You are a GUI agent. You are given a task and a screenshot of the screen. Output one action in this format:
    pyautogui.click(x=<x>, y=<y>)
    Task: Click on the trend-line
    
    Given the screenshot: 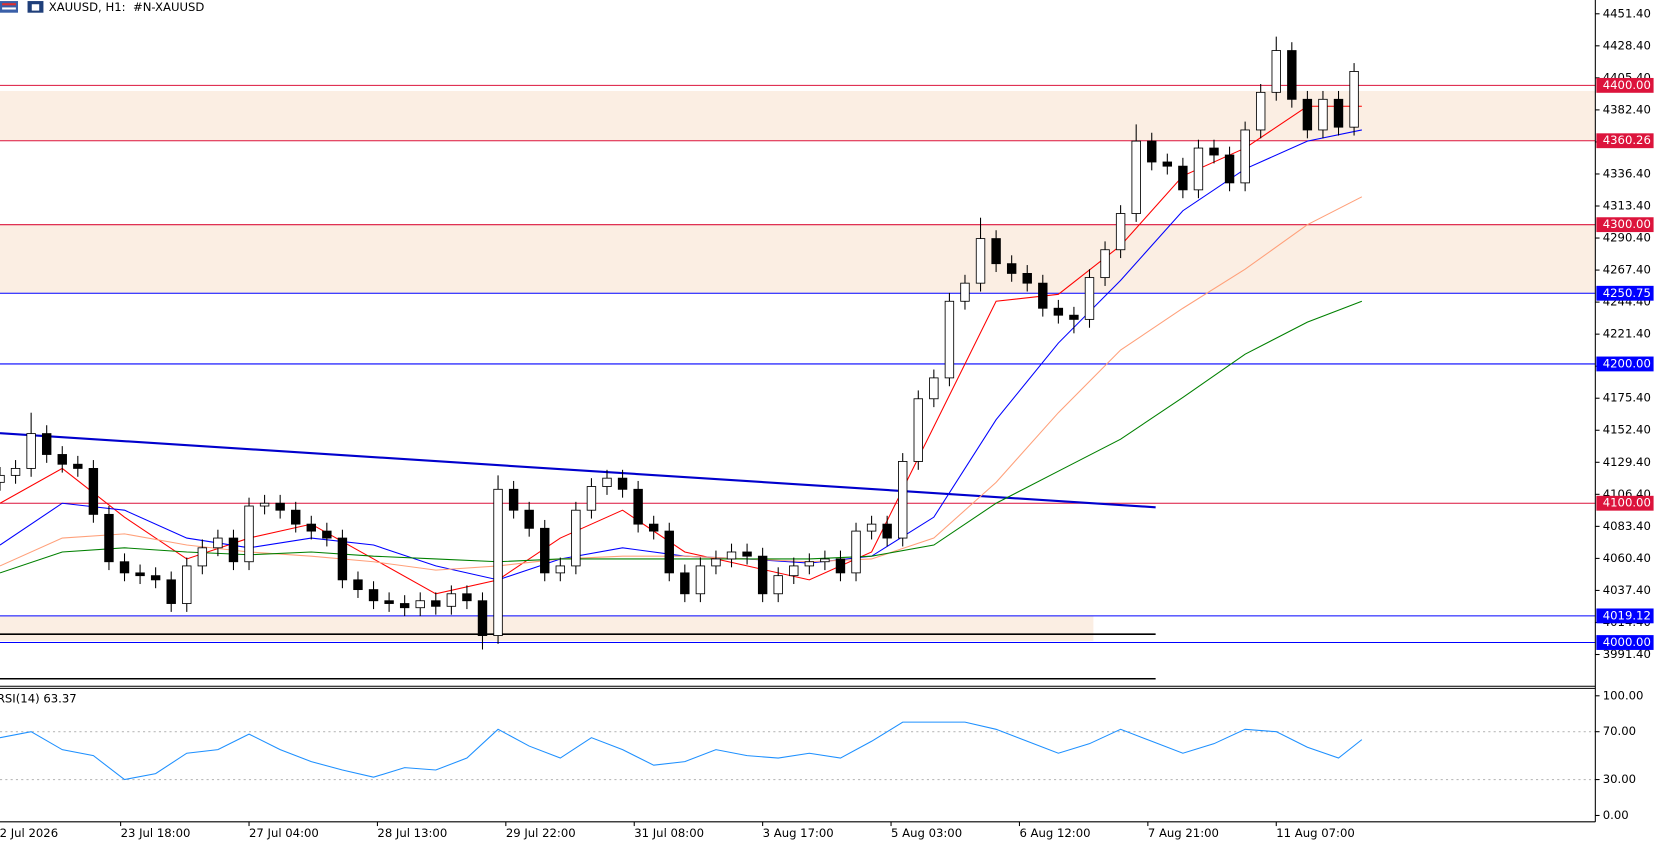 What is the action you would take?
    pyautogui.click(x=578, y=470)
    